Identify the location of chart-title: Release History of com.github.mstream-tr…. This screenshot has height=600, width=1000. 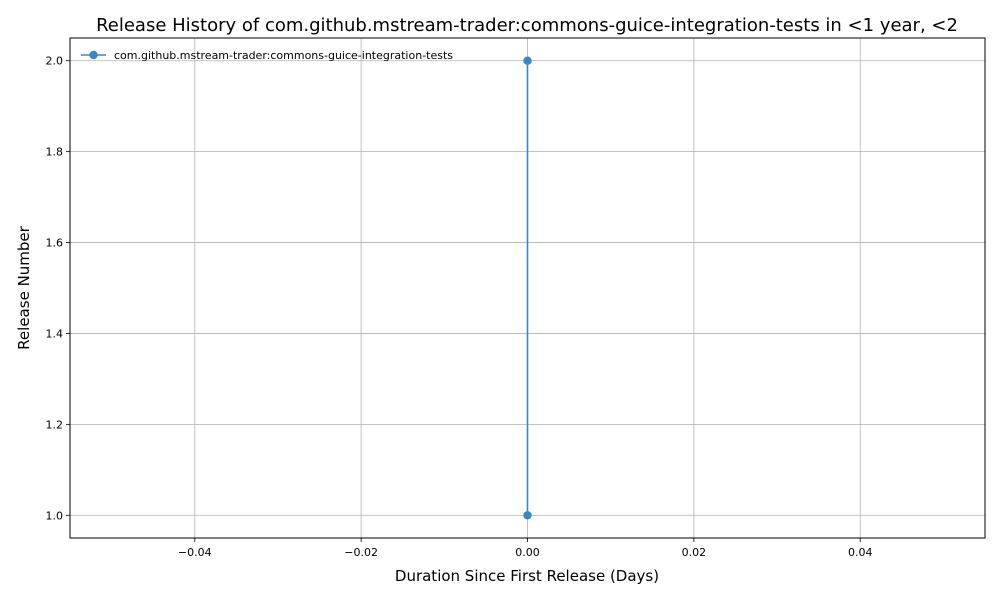
(527, 25).